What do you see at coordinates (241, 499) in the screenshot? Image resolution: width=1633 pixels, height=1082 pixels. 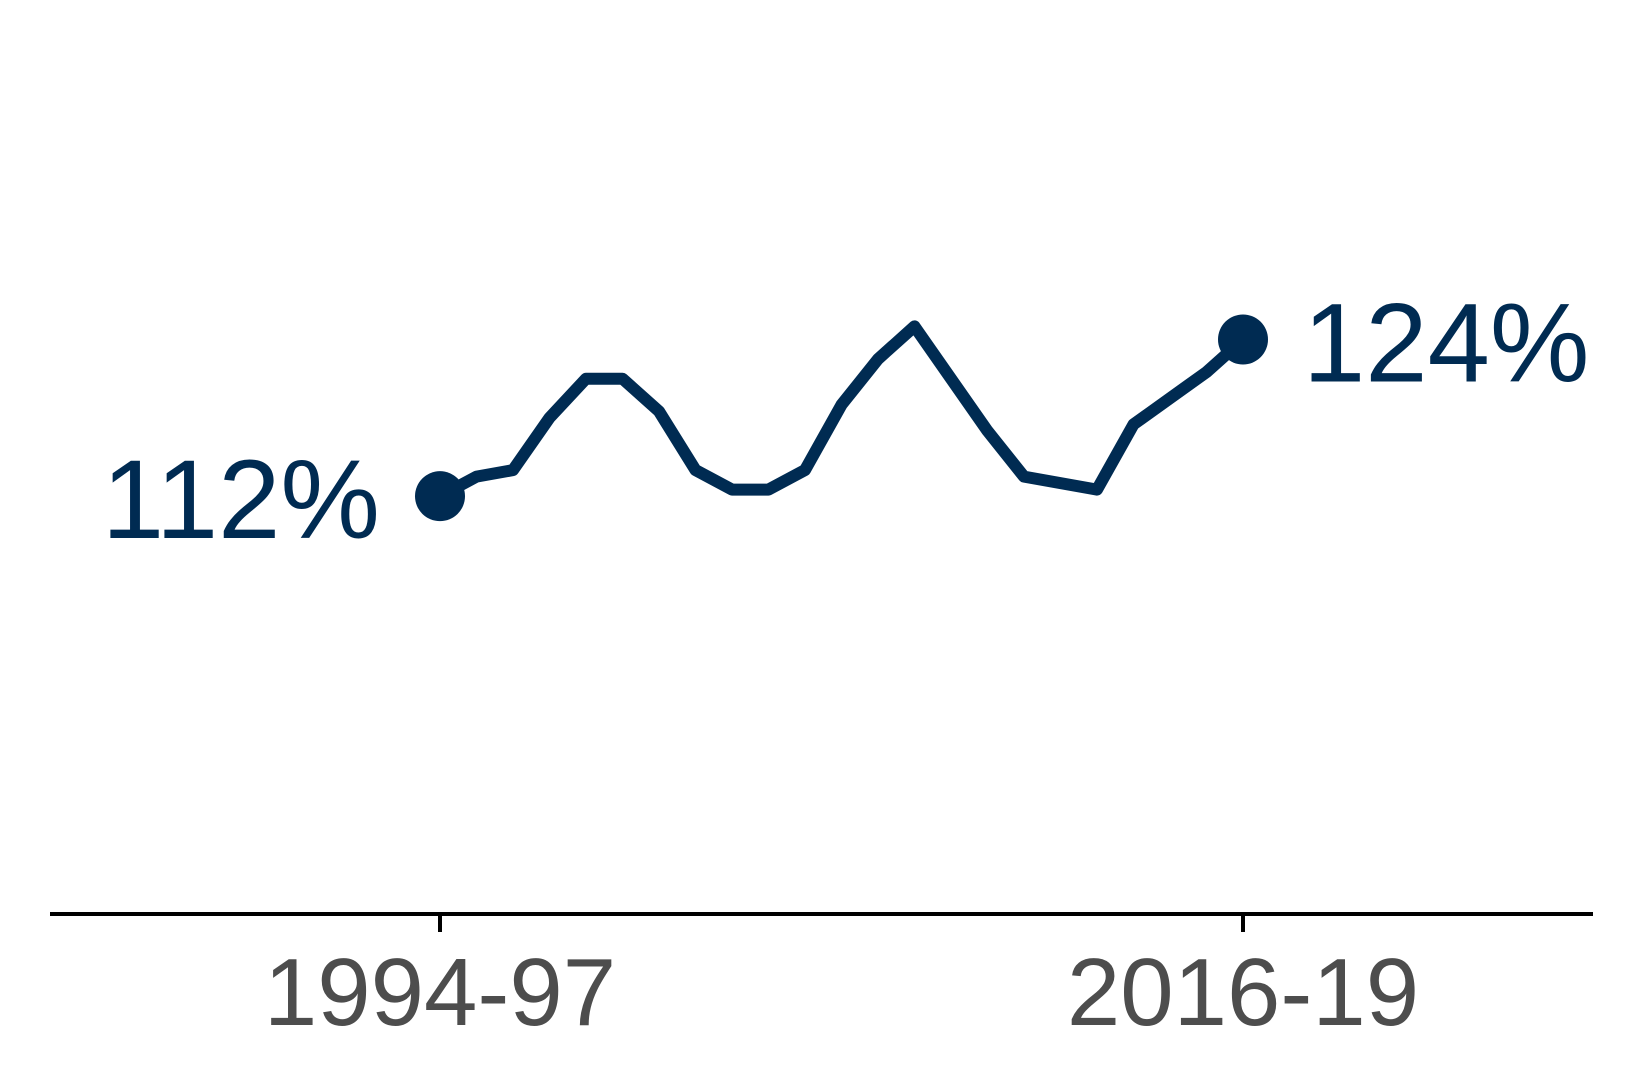 I see `start-value-label: 112%` at bounding box center [241, 499].